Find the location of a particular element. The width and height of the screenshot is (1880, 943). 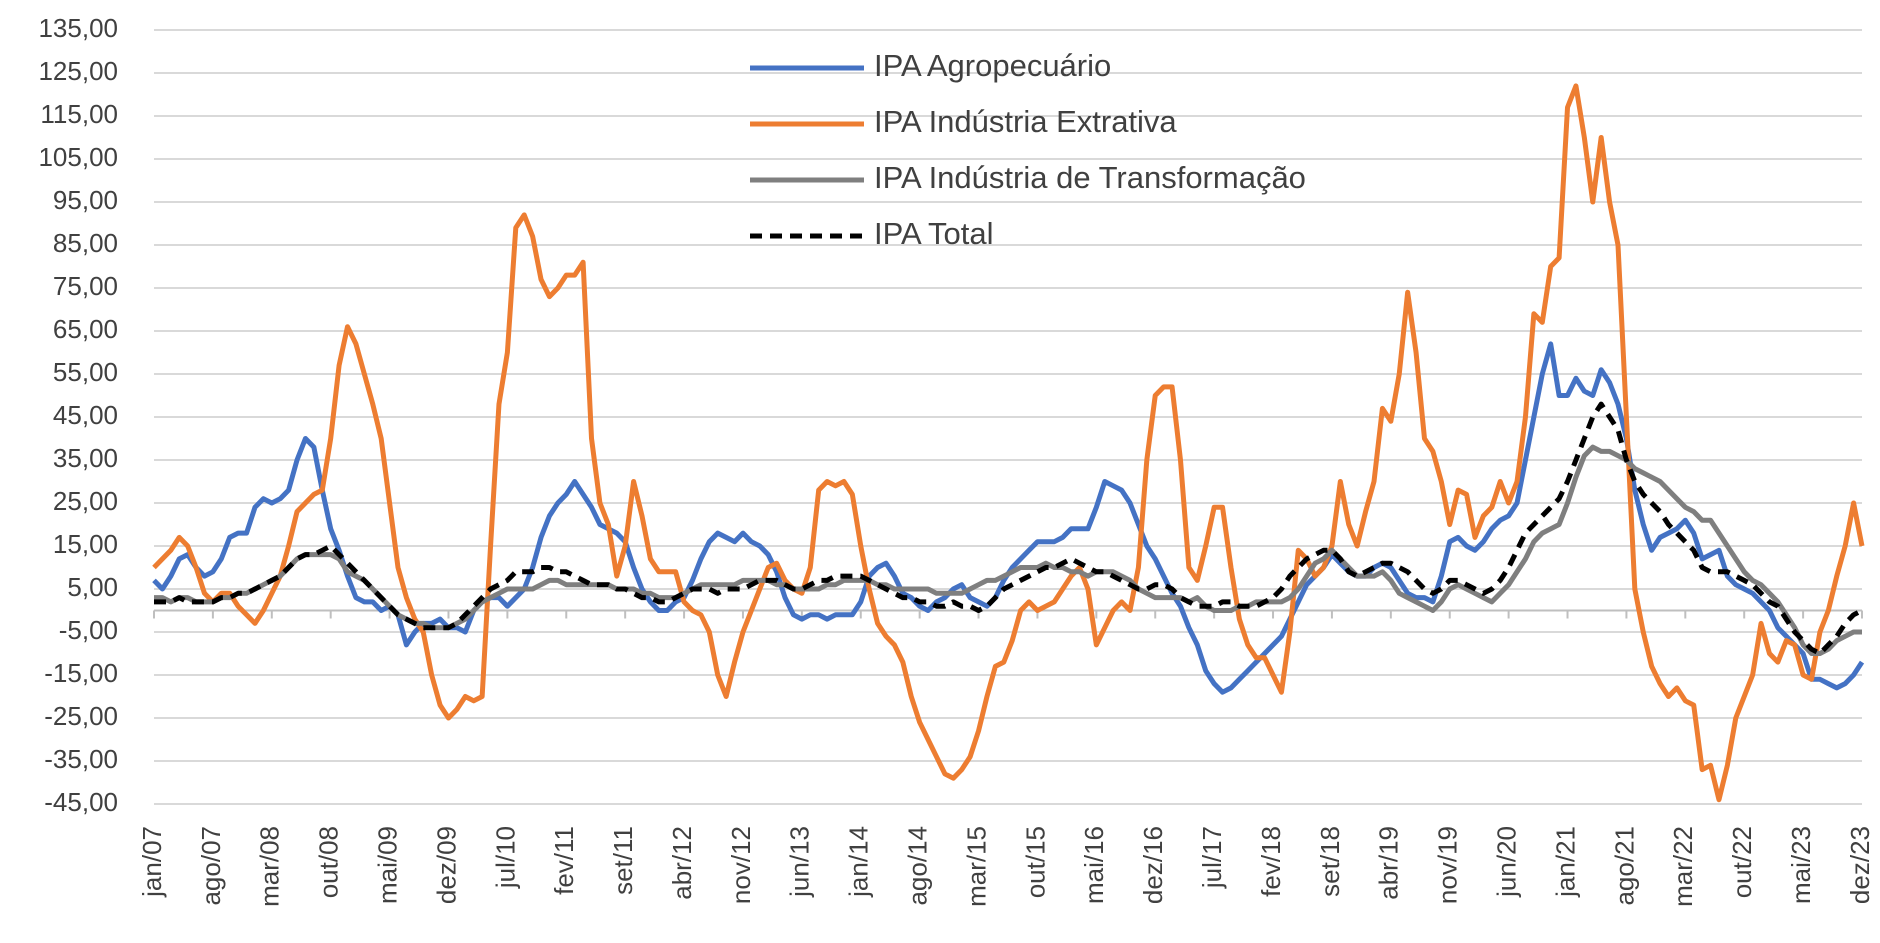

y-tick-label: -5,00 is located at coordinates (88, 630).